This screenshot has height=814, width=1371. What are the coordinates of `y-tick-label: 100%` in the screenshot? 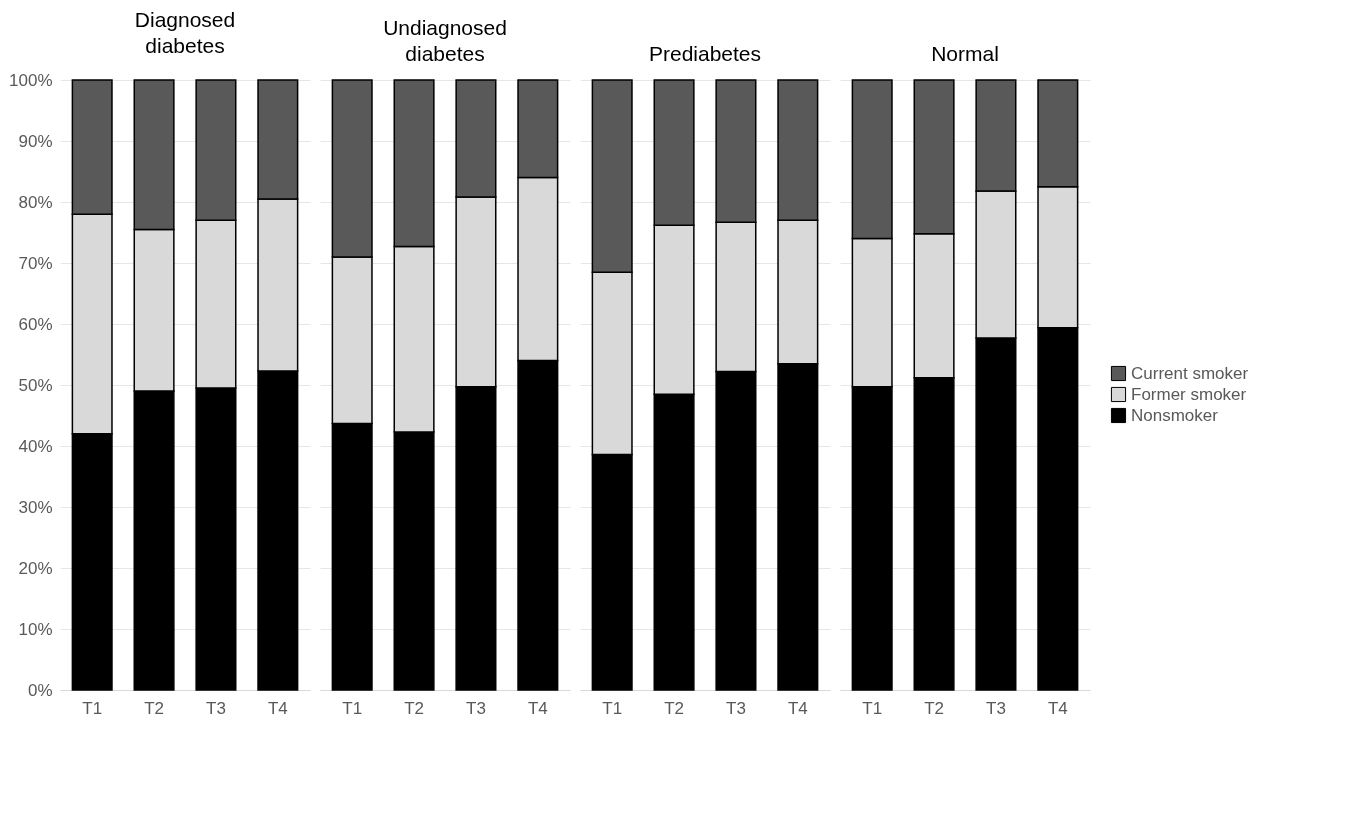 It's located at (31, 80).